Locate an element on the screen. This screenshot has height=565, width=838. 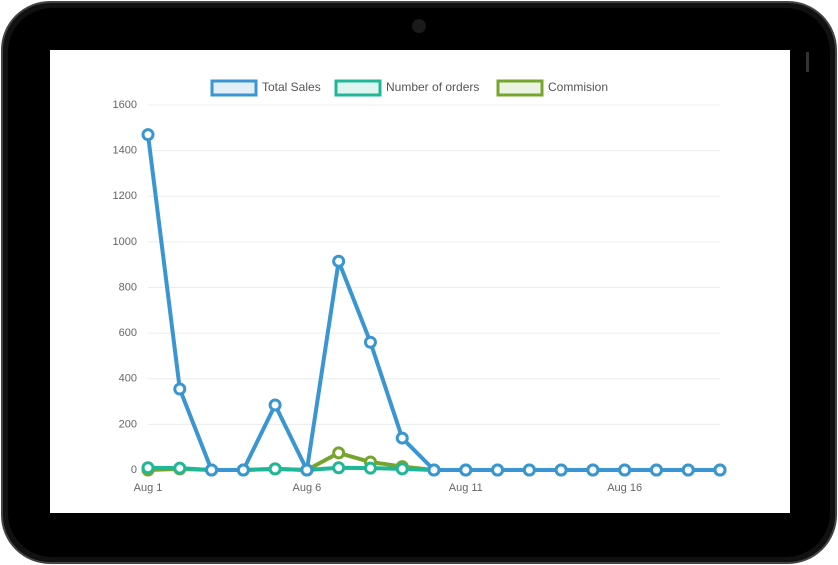
y-tick-label: 1200 is located at coordinates (125, 196).